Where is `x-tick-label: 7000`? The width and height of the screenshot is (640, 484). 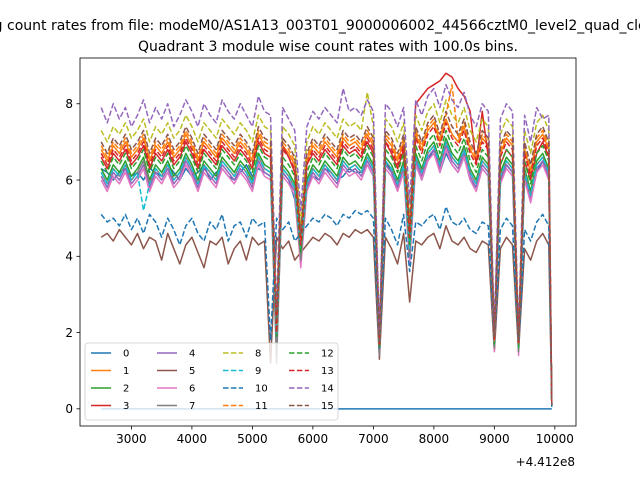 x-tick-label: 7000 is located at coordinates (373, 439).